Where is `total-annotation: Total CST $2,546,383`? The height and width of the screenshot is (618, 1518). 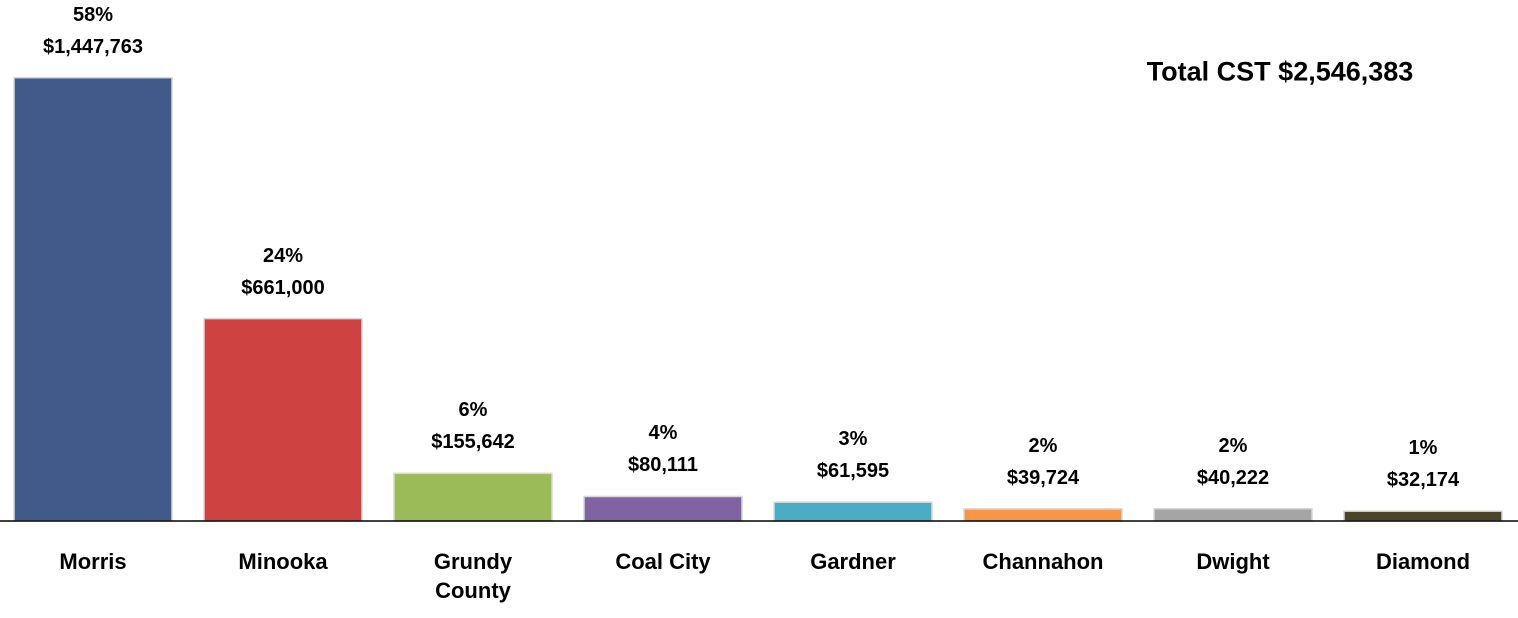 total-annotation: Total CST $2,546,383 is located at coordinates (1280, 71).